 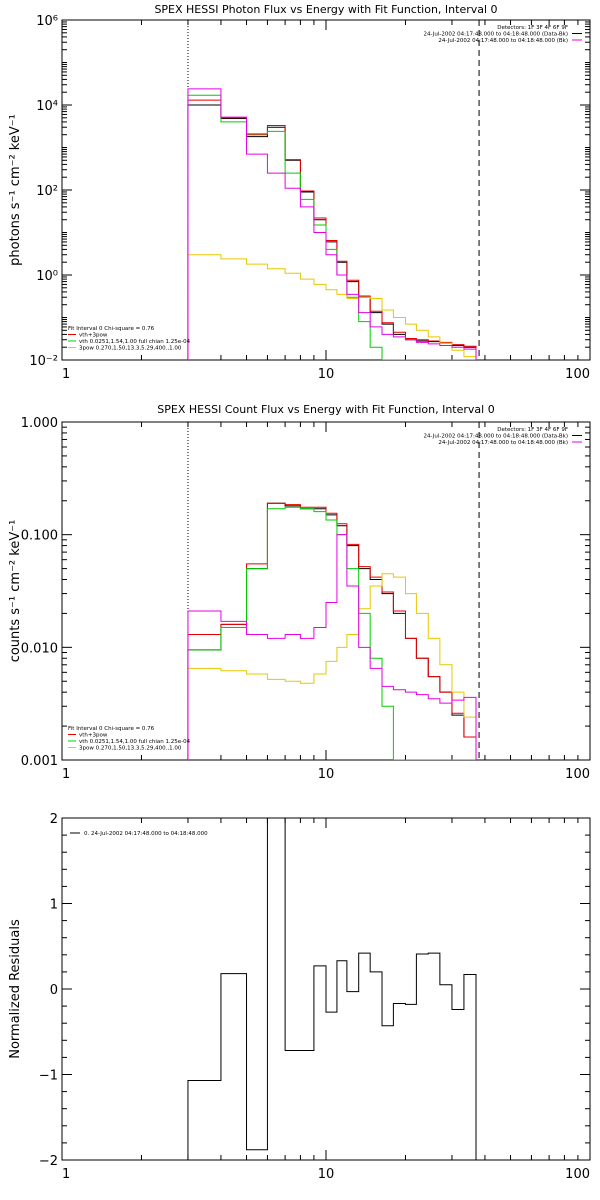 What do you see at coordinates (48, 1161) in the screenshot?
I see `y-tick-label: −2` at bounding box center [48, 1161].